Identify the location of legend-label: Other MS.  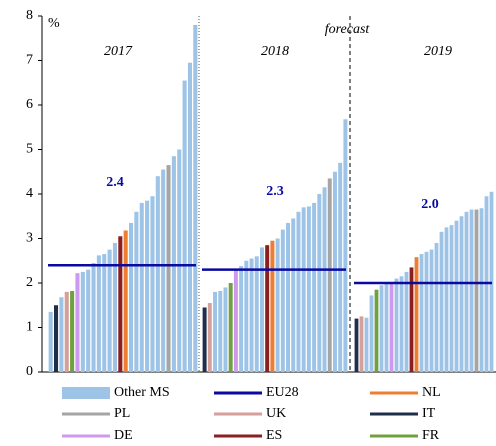
(142, 392).